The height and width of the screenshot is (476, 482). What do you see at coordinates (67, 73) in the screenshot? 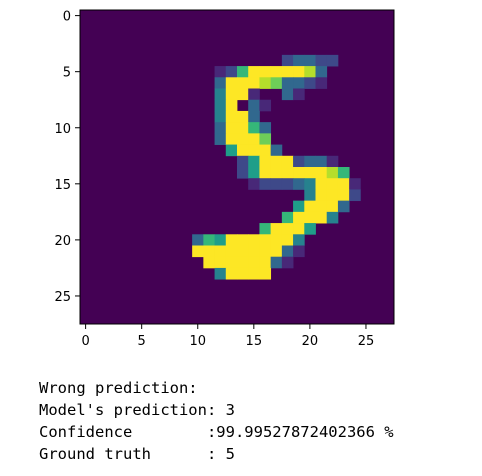
I see `y-tick-label: 5` at bounding box center [67, 73].